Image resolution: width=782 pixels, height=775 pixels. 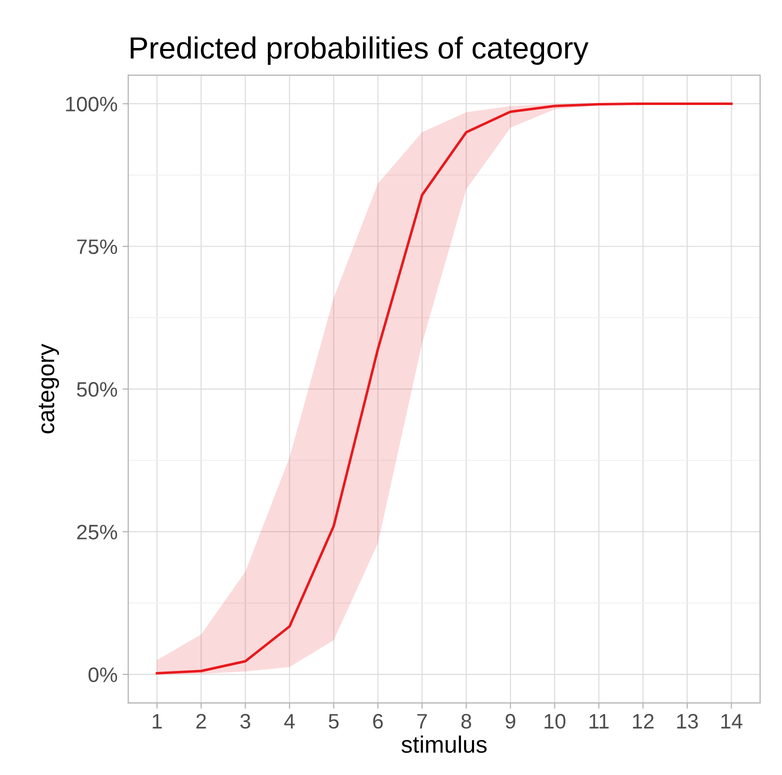 I want to click on x-tick-label: 5, so click(x=333, y=721).